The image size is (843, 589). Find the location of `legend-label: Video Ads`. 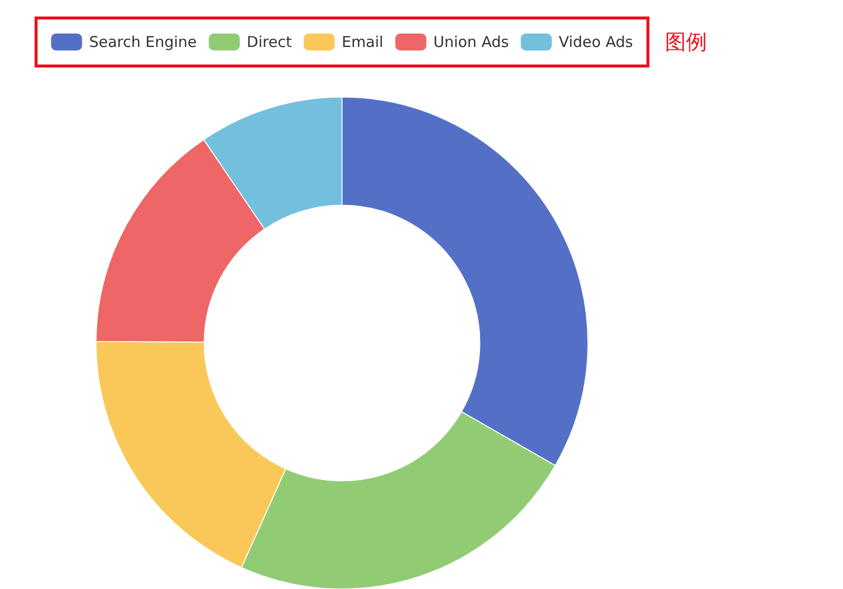

legend-label: Video Ads is located at coordinates (596, 42).